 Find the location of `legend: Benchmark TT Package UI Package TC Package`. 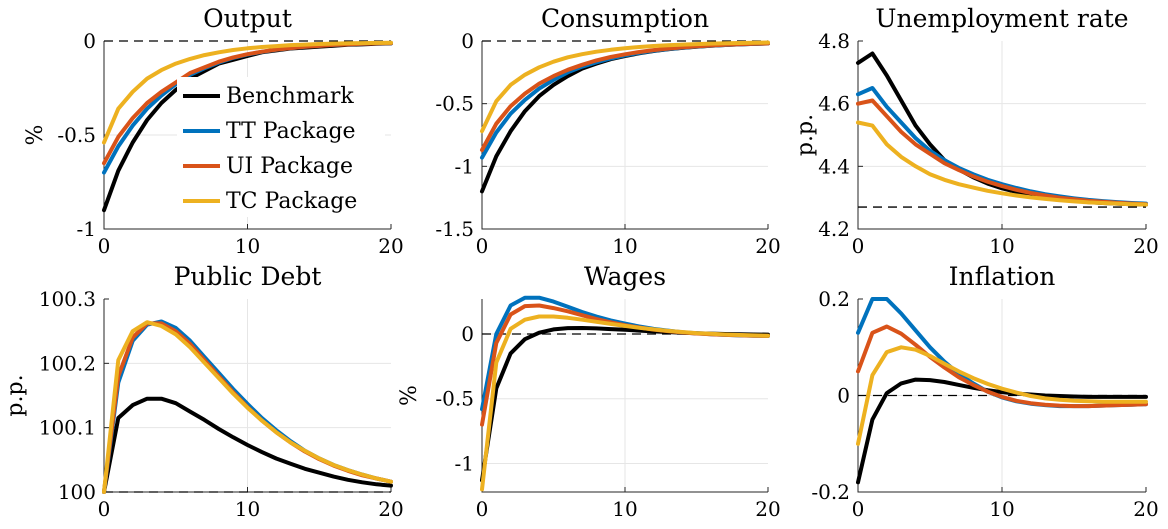

legend: Benchmark TT Package UI Package TC Package is located at coordinates (281, 147).